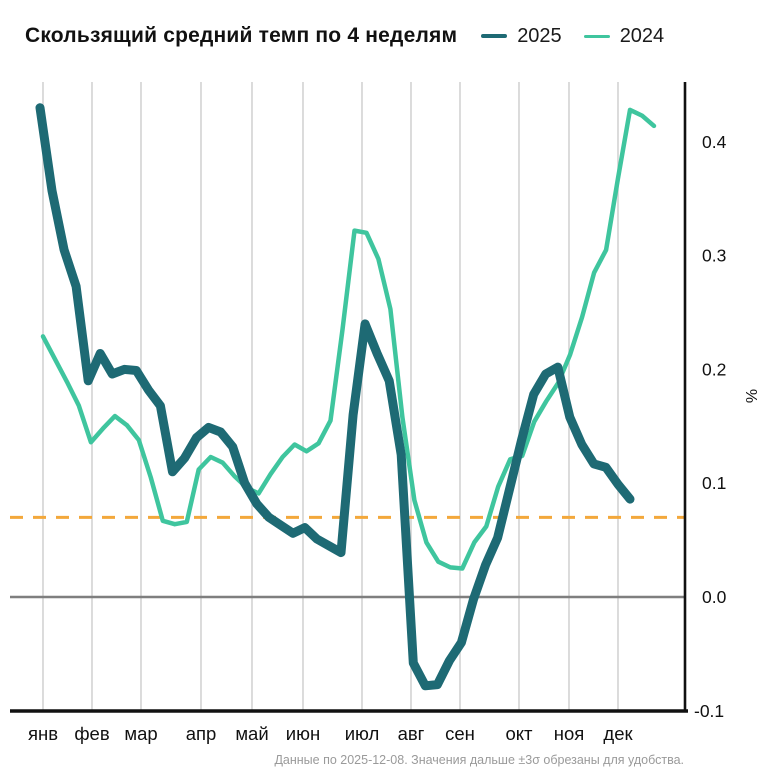 This screenshot has height=782, width=782. Describe the element at coordinates (303, 733) in the screenshot. I see `x-tick-label-июн: июн` at that location.